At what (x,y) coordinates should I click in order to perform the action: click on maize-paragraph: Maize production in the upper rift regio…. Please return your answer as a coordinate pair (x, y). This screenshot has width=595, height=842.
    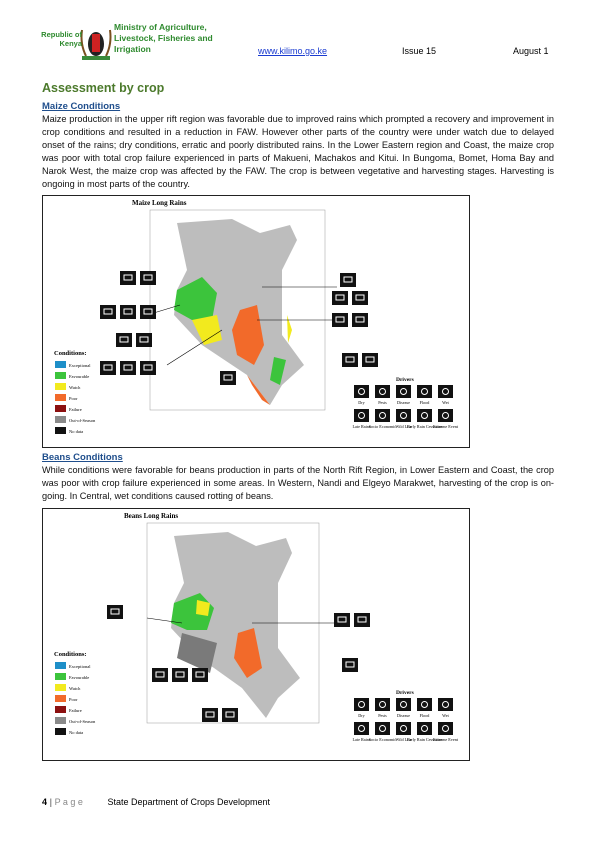
    Looking at the image, I should click on (298, 151).